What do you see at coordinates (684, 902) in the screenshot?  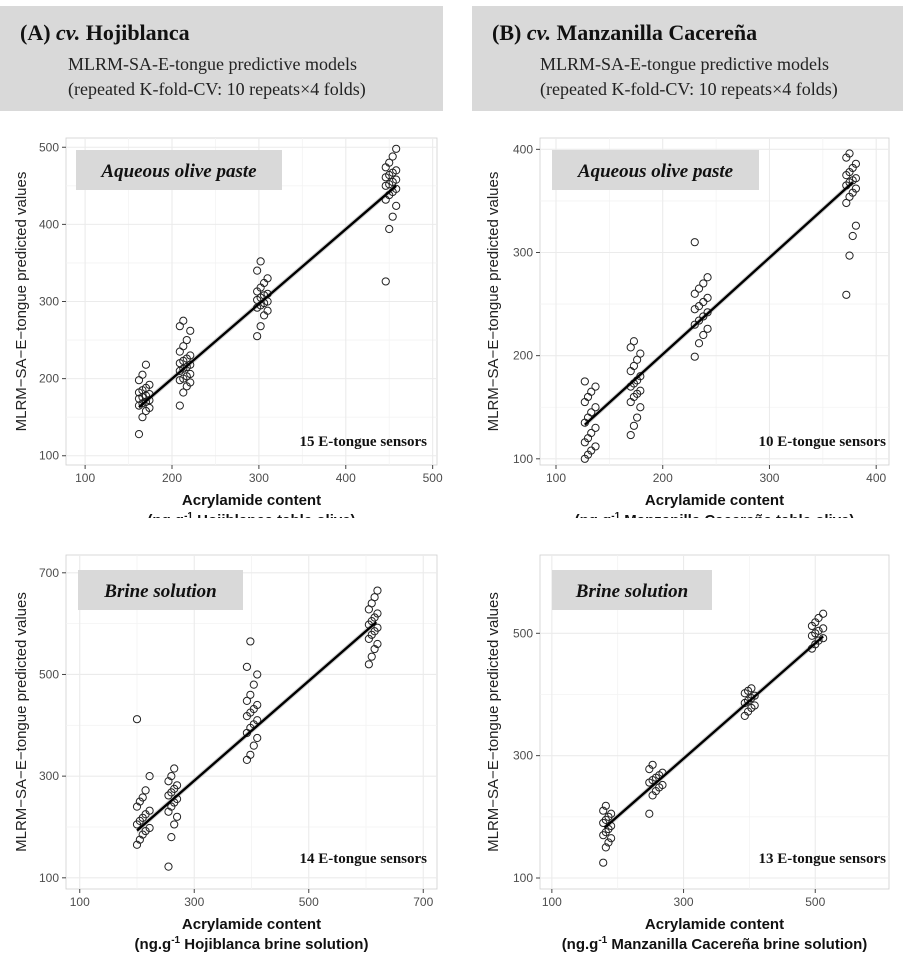 I see `x-tick-label: 300` at bounding box center [684, 902].